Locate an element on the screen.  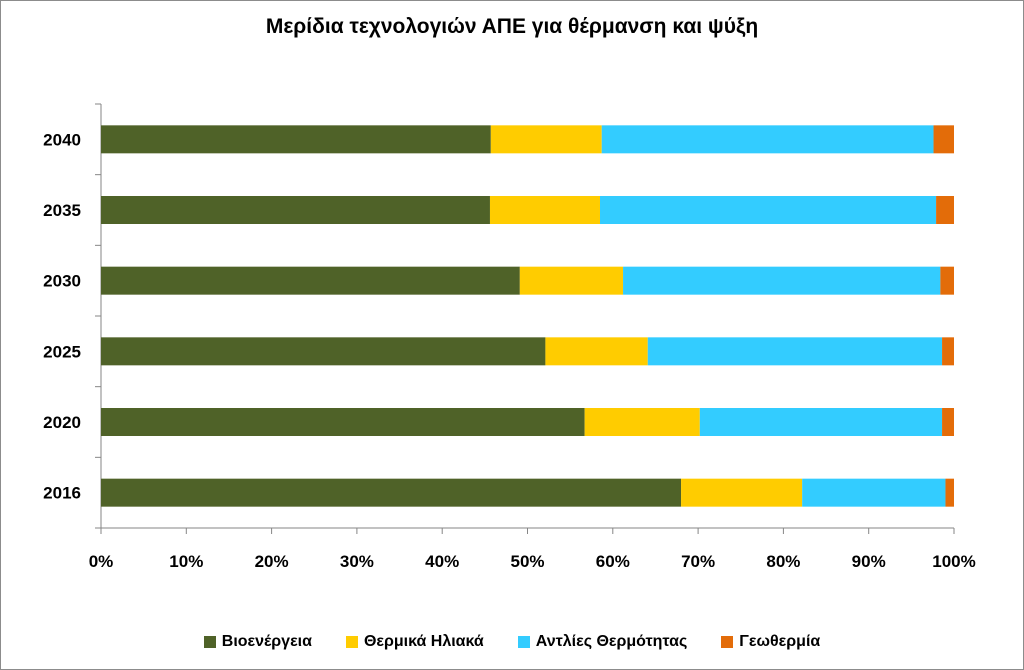
y-tick-label: 2025 is located at coordinates (62, 351).